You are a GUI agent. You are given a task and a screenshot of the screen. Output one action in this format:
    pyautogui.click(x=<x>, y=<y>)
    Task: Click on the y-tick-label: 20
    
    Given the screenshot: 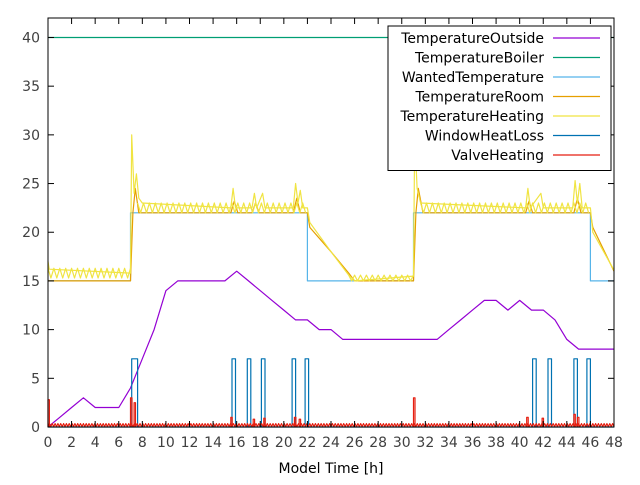 What is the action you would take?
    pyautogui.click(x=31, y=233)
    